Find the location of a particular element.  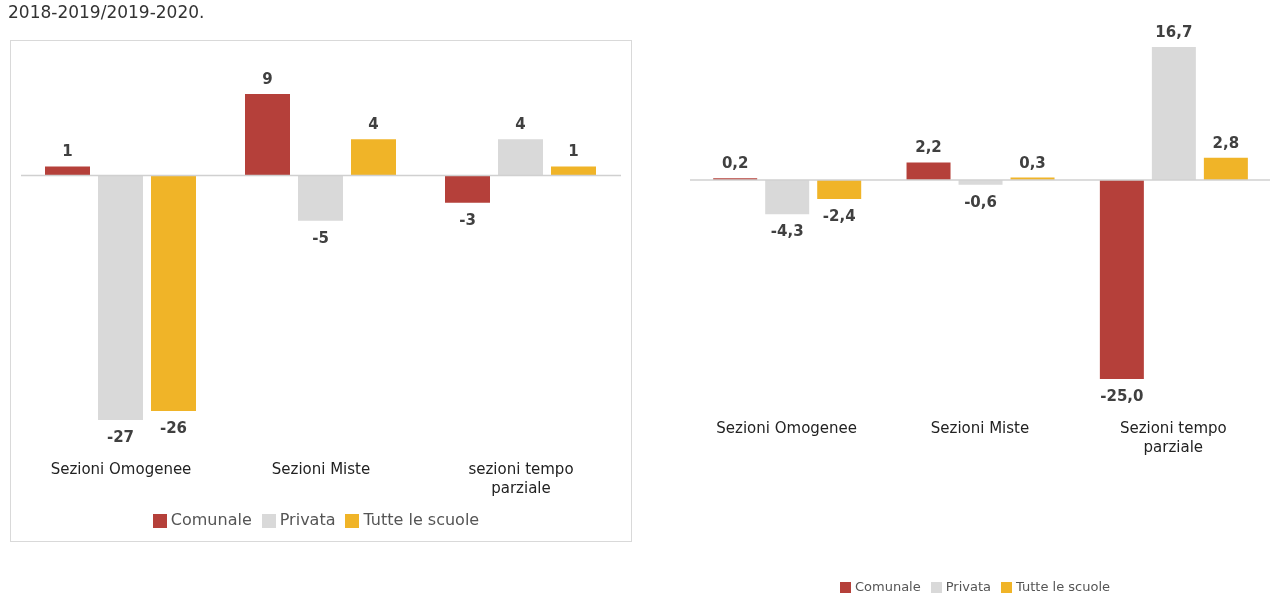

text: 2018-2019/2019-2020. is located at coordinates (106, 12).